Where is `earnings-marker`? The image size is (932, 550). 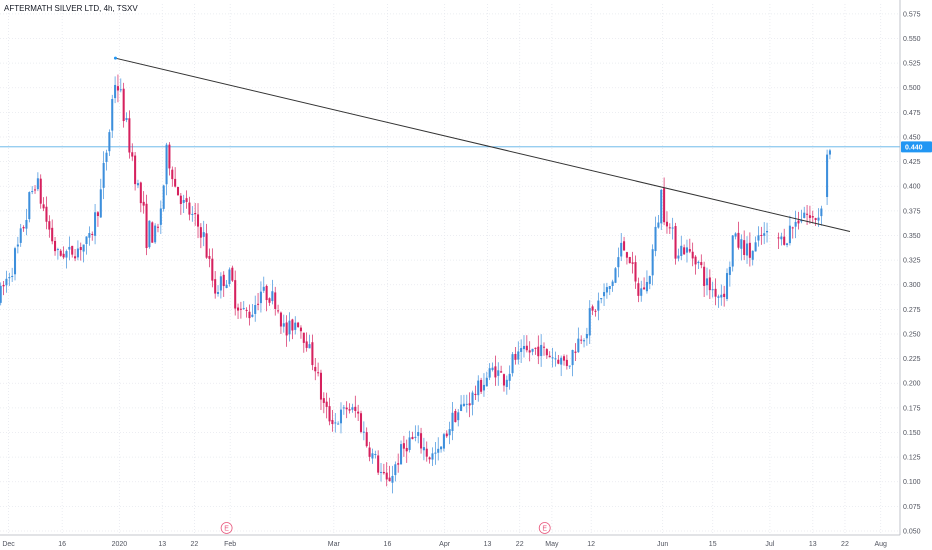 earnings-marker is located at coordinates (226, 528).